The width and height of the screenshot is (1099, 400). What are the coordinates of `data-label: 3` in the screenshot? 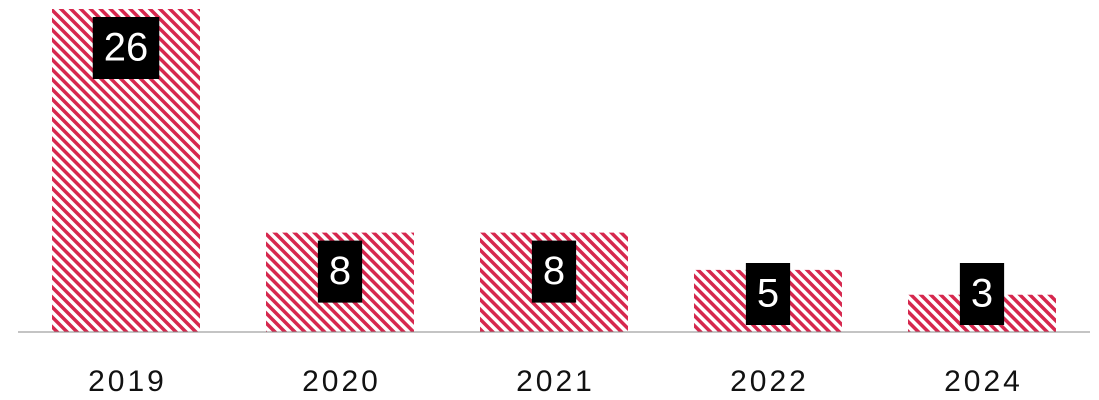 It's located at (982, 294).